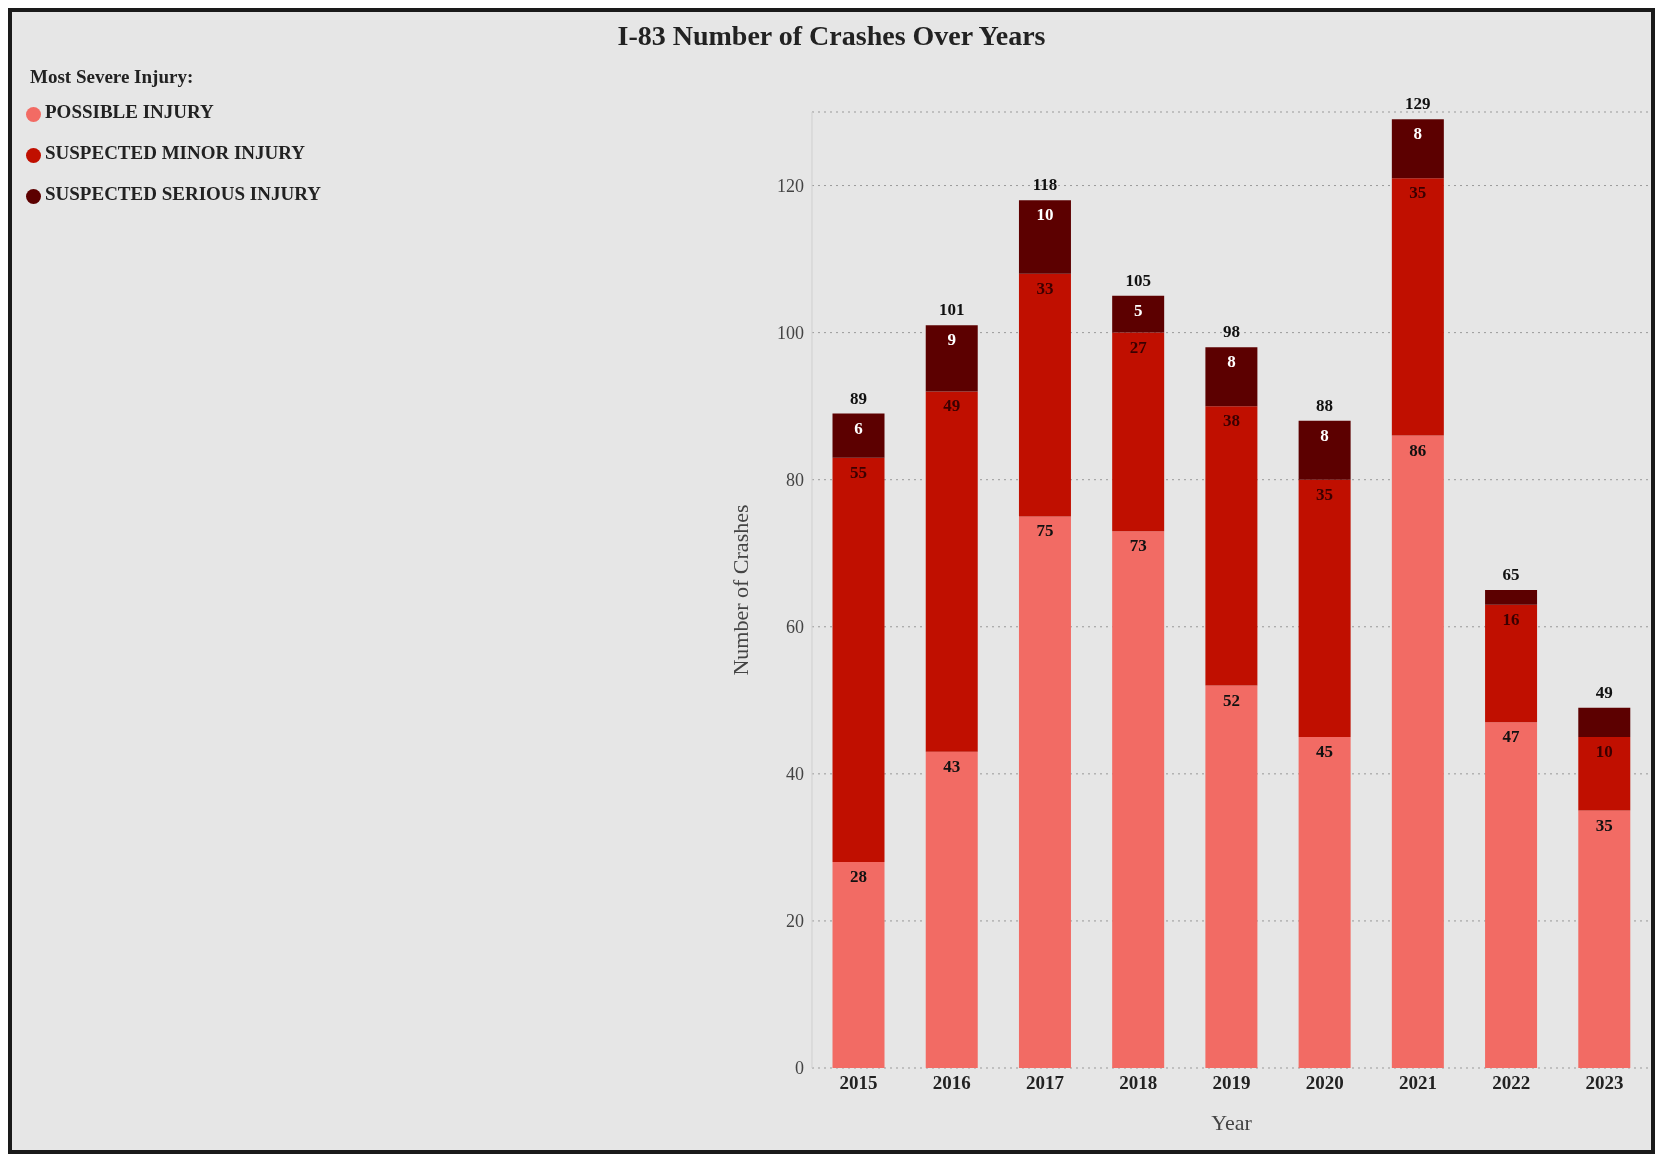  I want to click on data-label: 55, so click(859, 472).